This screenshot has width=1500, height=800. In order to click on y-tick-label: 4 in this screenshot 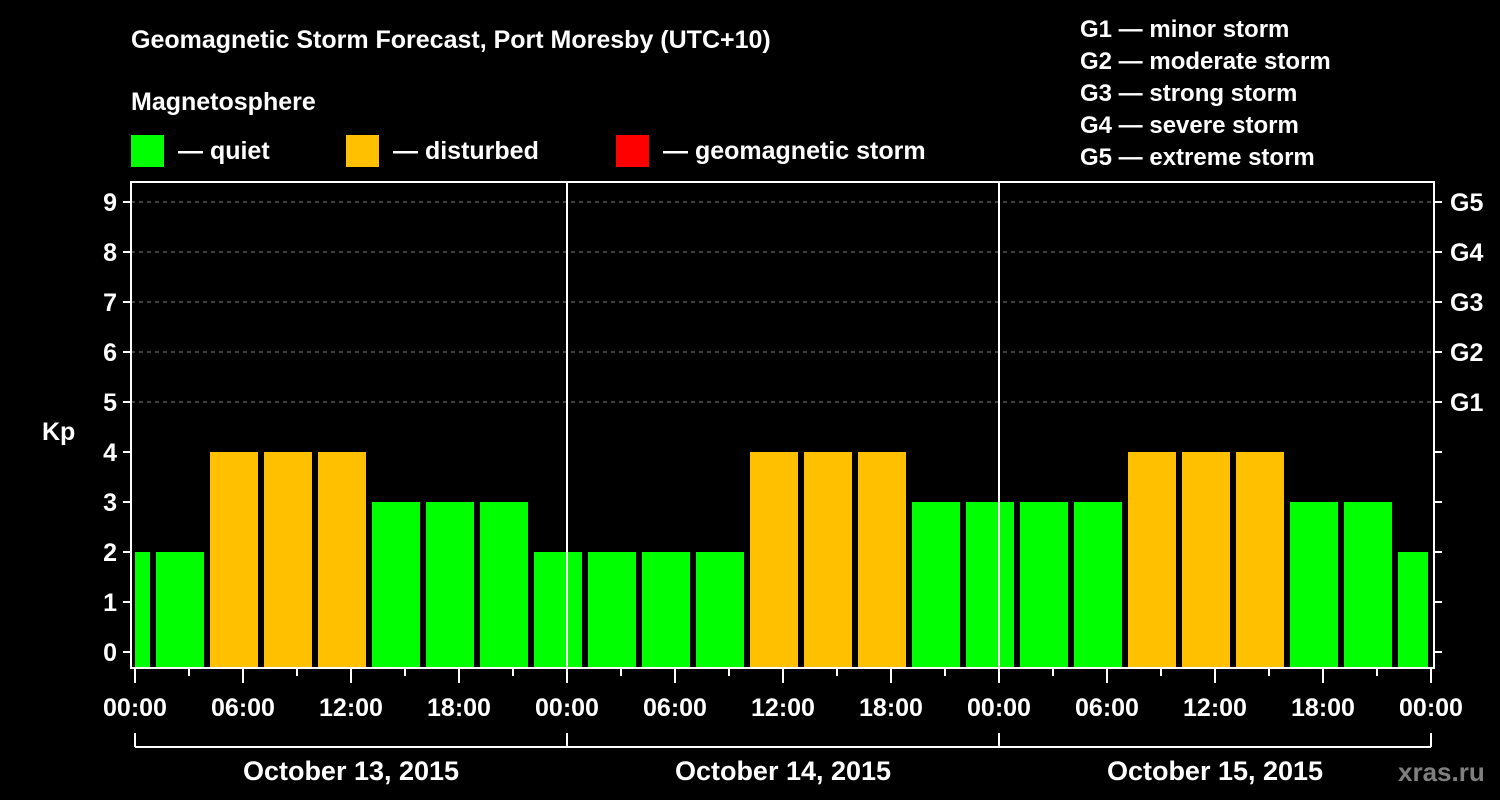, I will do `click(110, 453)`.